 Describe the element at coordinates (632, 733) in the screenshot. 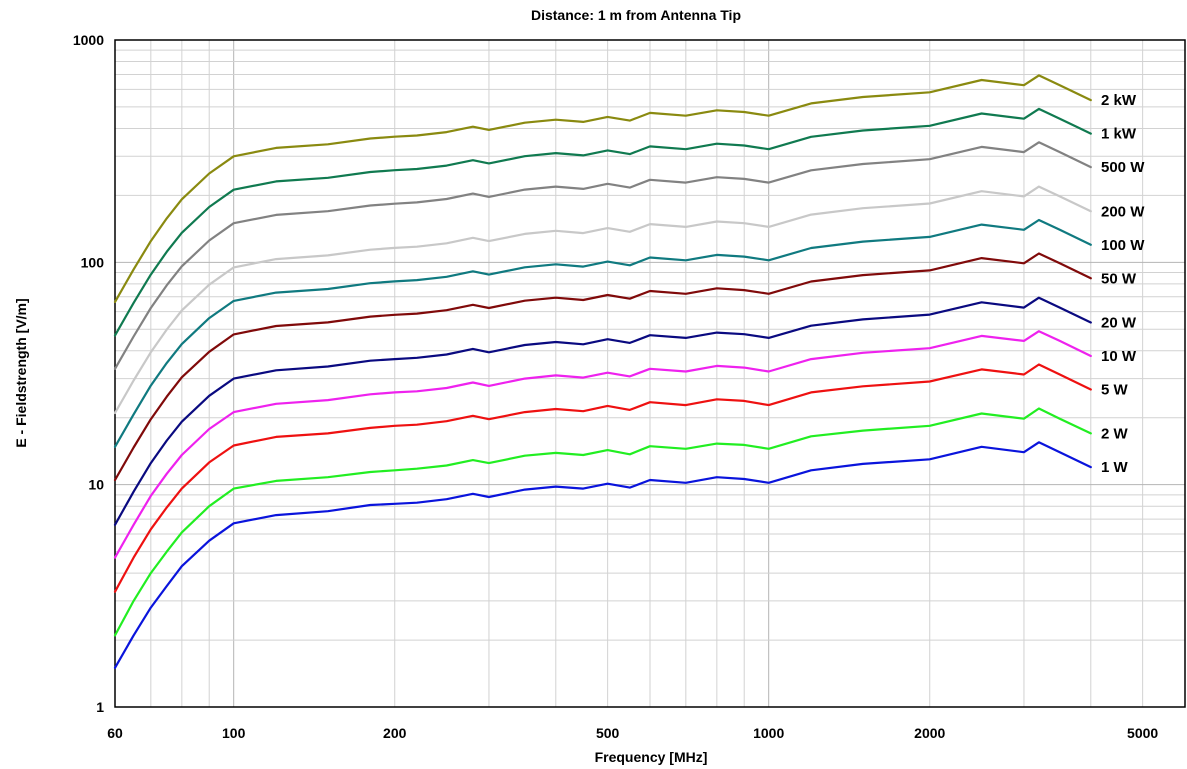

I see `x-tick-labels: 60 100 200 500 1000 2000 5000` at that location.